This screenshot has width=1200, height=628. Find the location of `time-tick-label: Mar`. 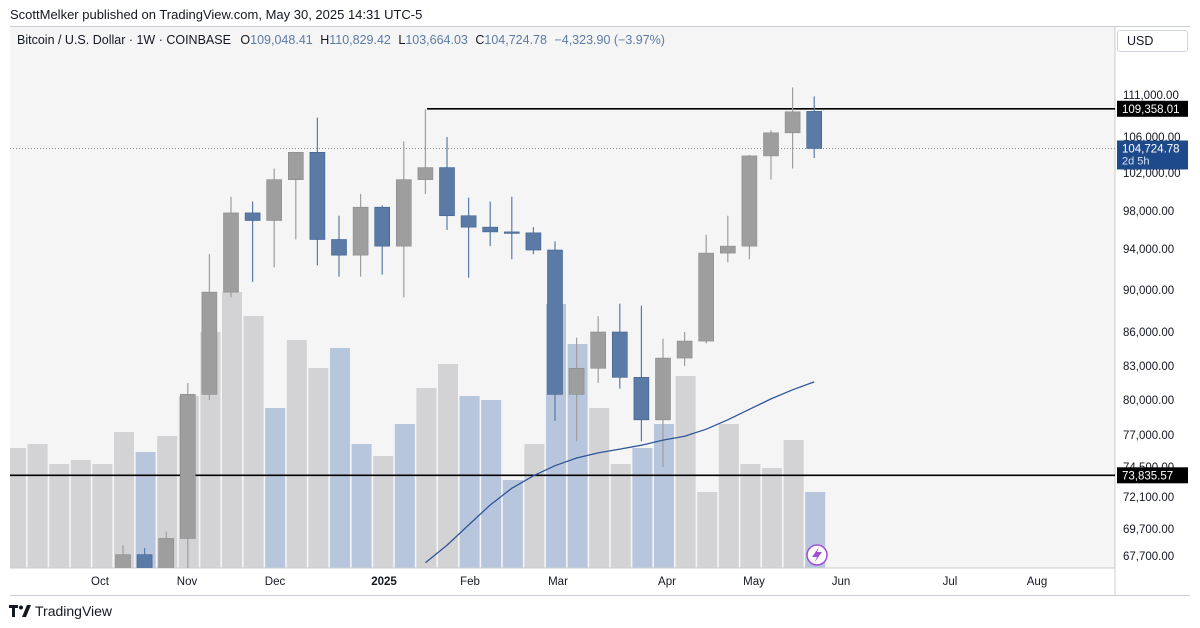

time-tick-label: Mar is located at coordinates (558, 582).